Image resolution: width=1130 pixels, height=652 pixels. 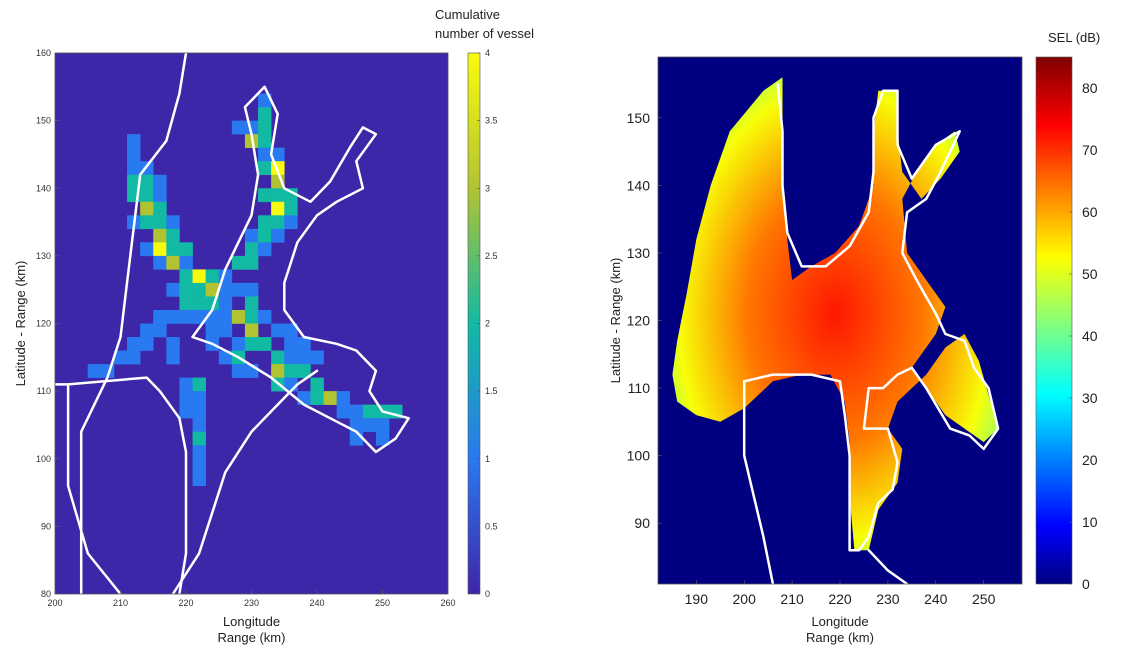 What do you see at coordinates (1090, 212) in the screenshot?
I see `colorbar-tick-label: 60` at bounding box center [1090, 212].